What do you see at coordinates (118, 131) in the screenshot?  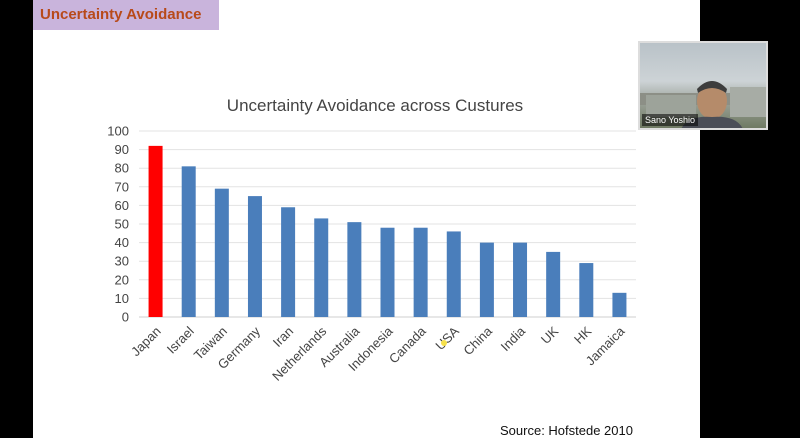 I see `y-tick-label: 100` at bounding box center [118, 131].